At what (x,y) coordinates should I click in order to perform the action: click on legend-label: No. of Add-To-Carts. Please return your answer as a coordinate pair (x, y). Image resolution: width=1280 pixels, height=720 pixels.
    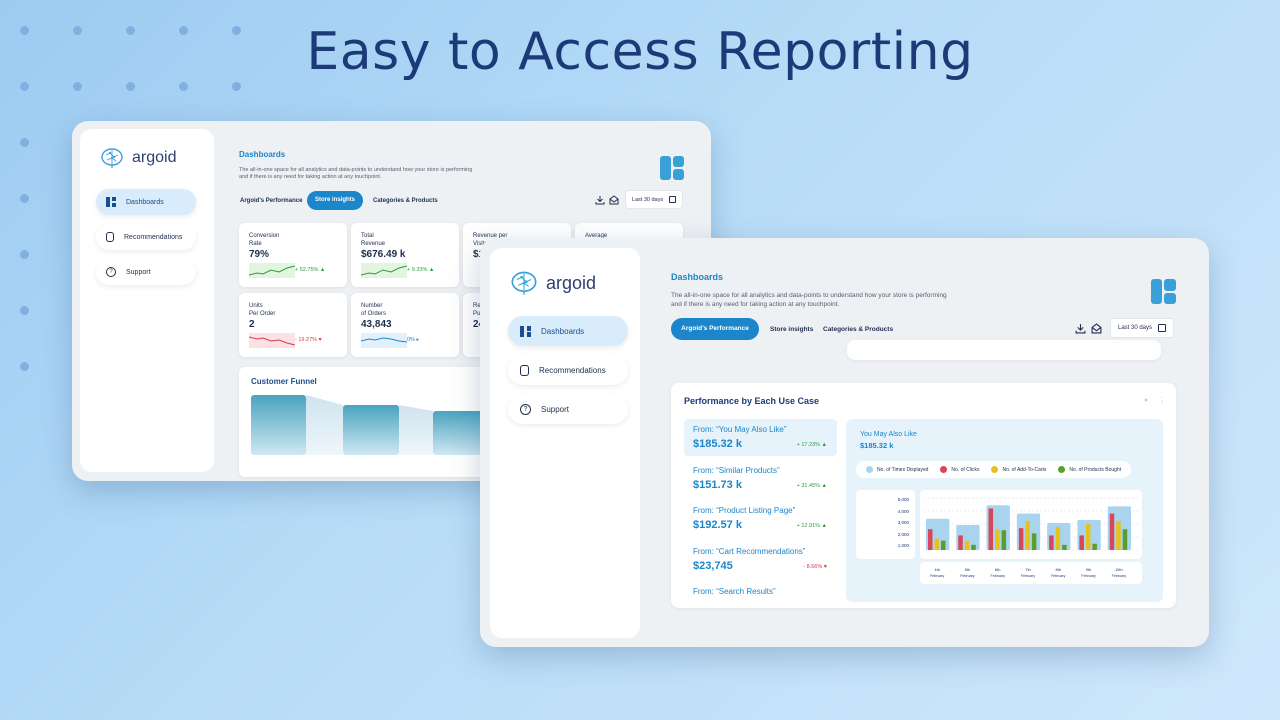
    Looking at the image, I should click on (1024, 469).